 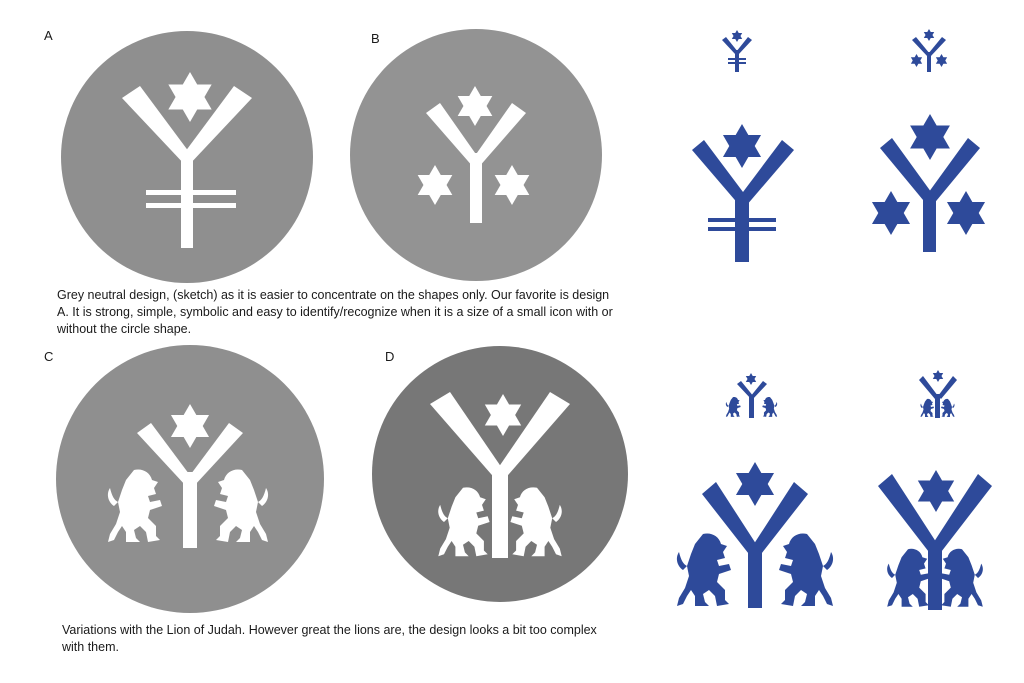 What do you see at coordinates (755, 535) in the screenshot?
I see `blue-large-c` at bounding box center [755, 535].